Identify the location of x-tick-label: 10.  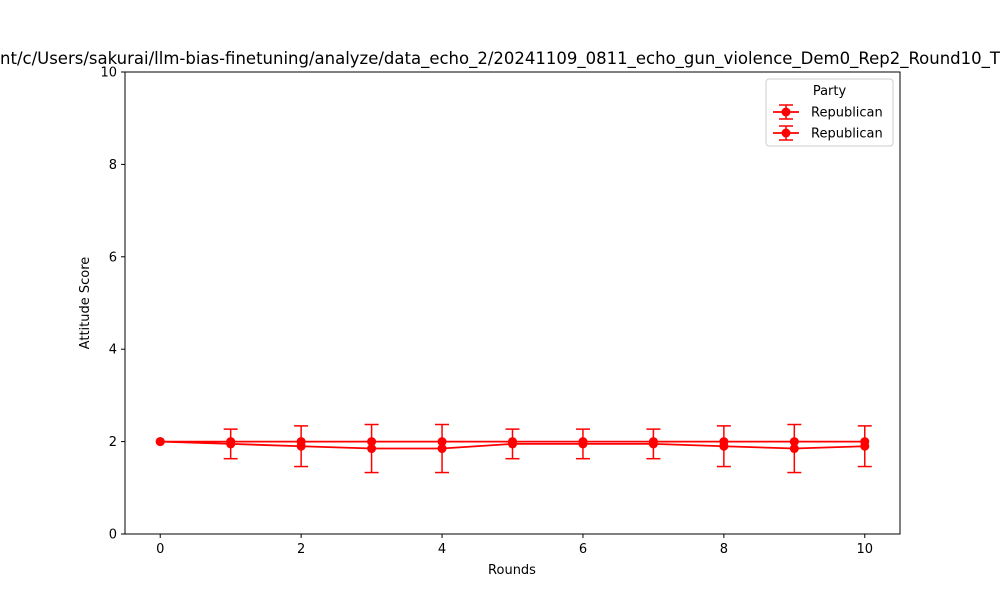
(864, 549).